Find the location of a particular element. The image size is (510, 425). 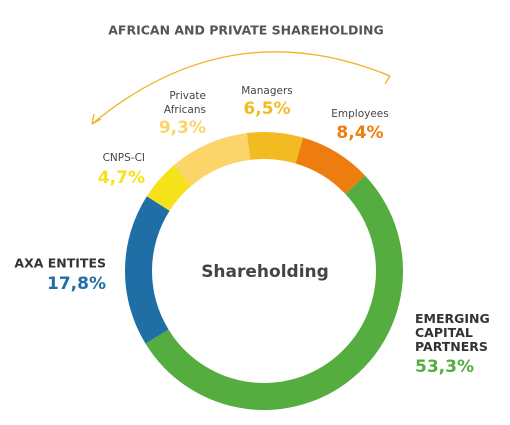

segment-name: CNPS-CI is located at coordinates (124, 158).